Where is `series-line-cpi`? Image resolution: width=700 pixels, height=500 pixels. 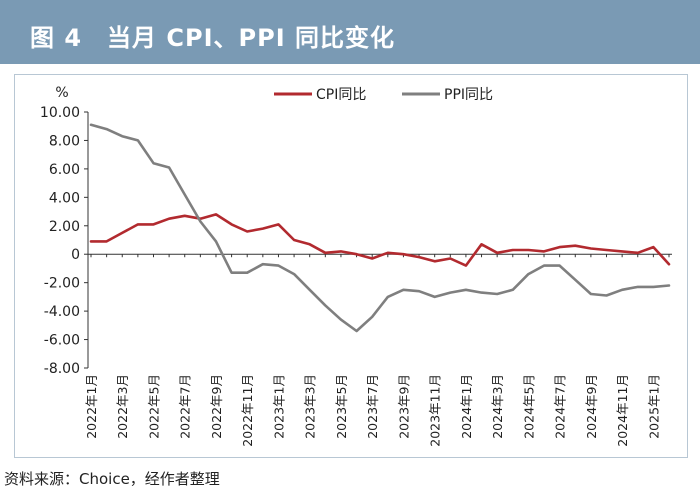
series-line-cpi is located at coordinates (380, 240).